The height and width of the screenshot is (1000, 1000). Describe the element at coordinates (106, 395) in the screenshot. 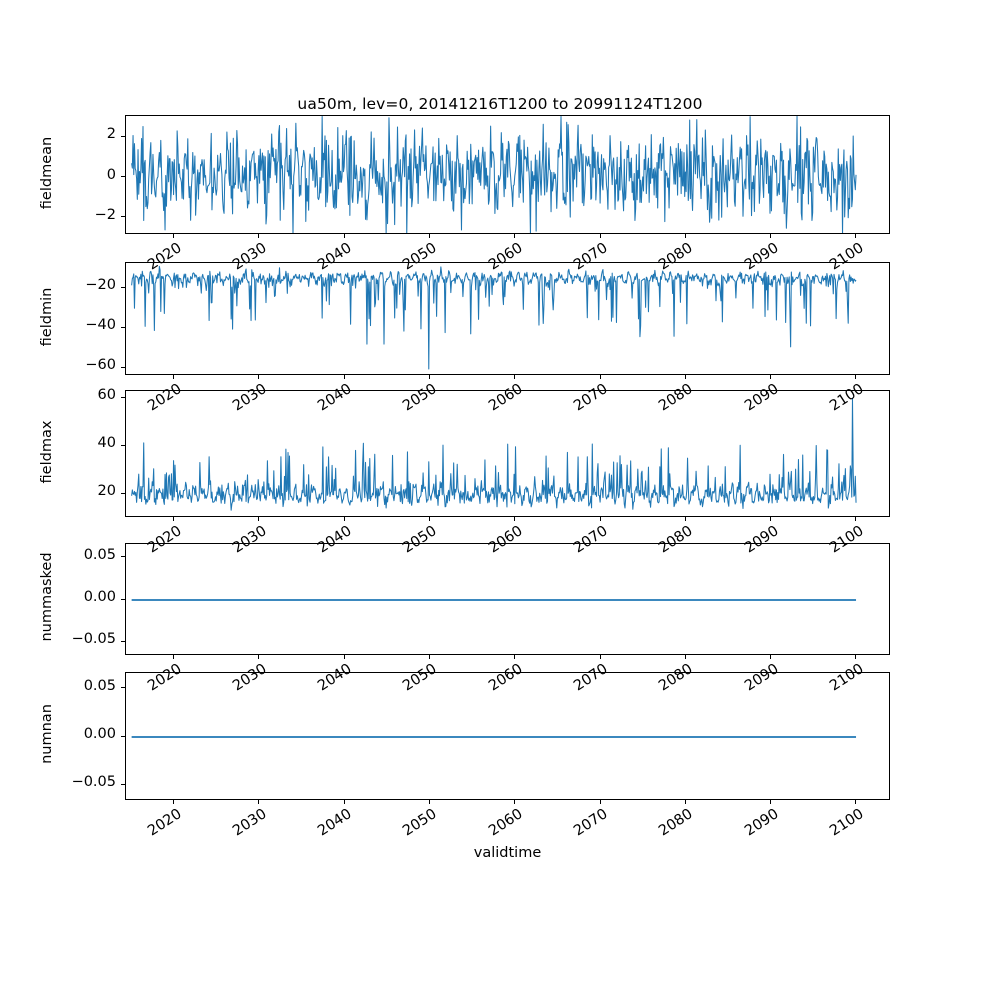

I see `y-tick-label-fieldmax: 60` at that location.